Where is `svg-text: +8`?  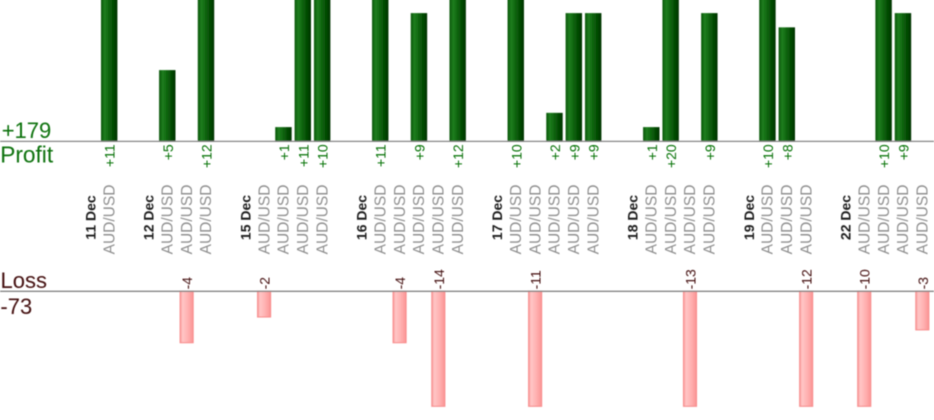 svg-text: +8 is located at coordinates (787, 152).